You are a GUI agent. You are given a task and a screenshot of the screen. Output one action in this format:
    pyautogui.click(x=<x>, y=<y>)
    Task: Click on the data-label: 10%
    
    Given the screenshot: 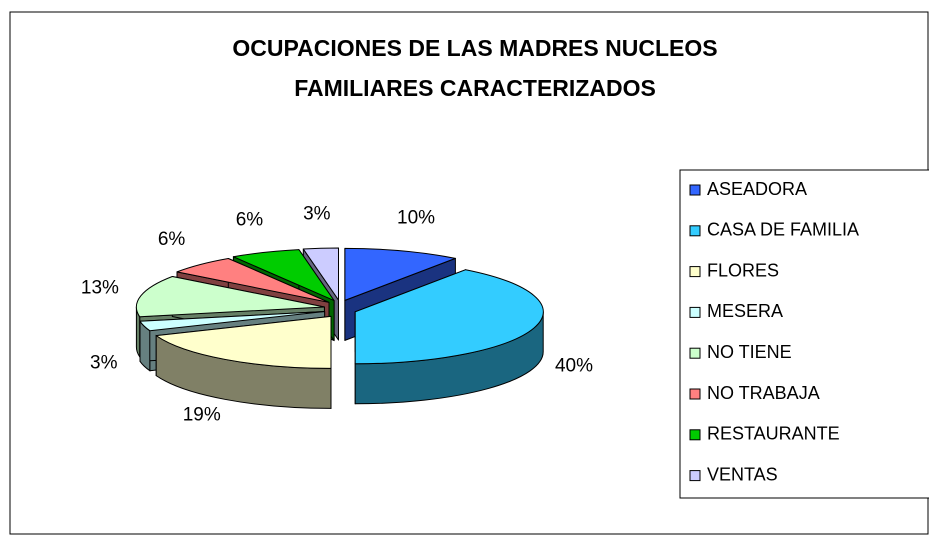 What is the action you would take?
    pyautogui.click(x=416, y=218)
    